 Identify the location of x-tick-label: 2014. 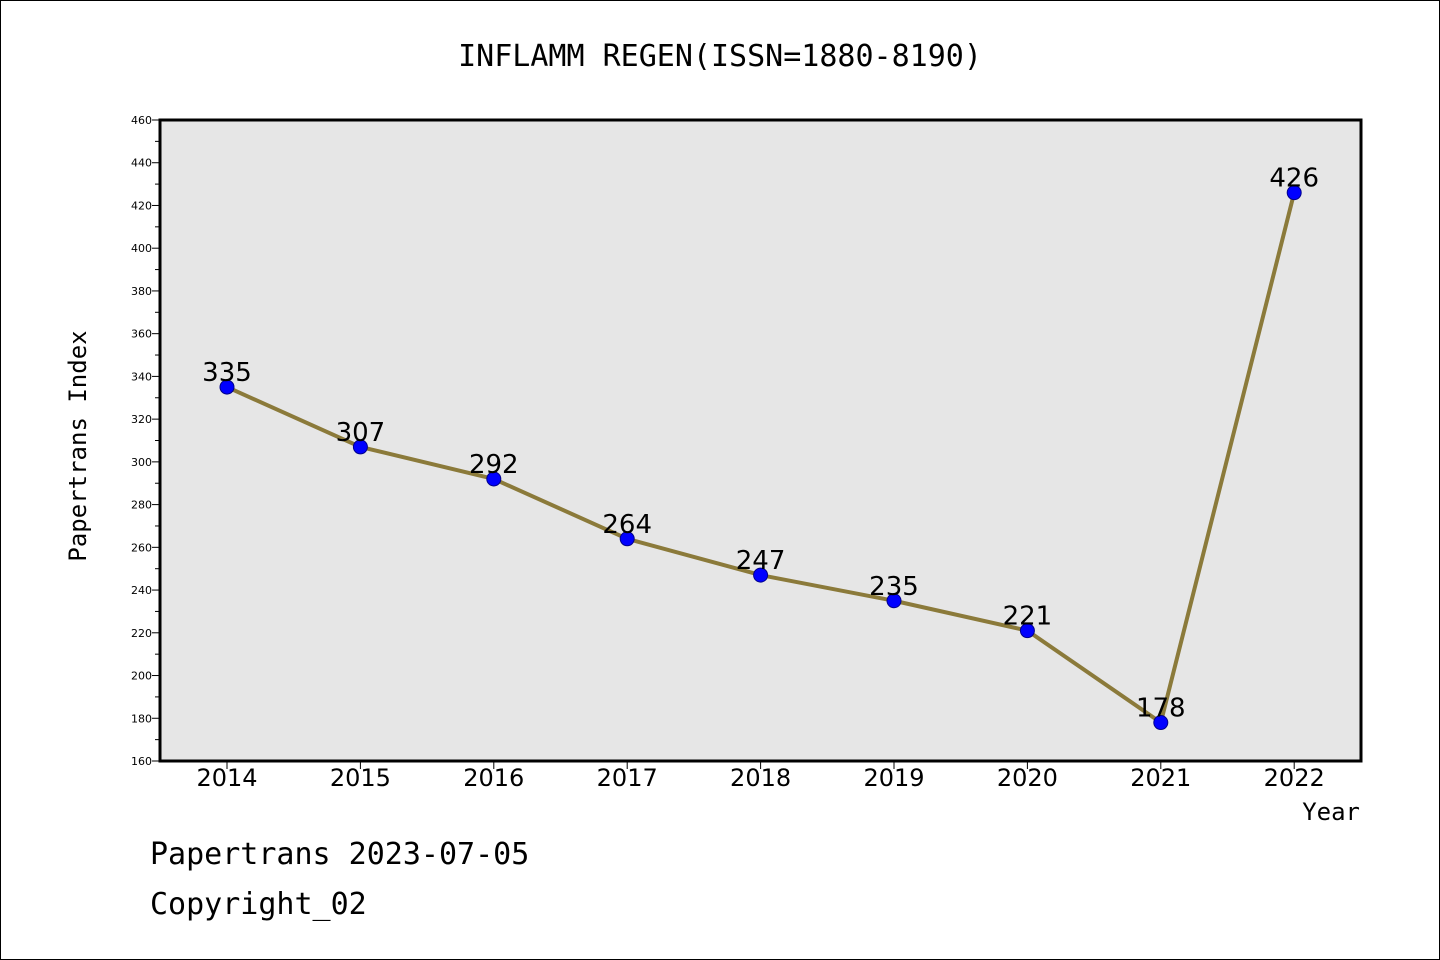
(226, 778).